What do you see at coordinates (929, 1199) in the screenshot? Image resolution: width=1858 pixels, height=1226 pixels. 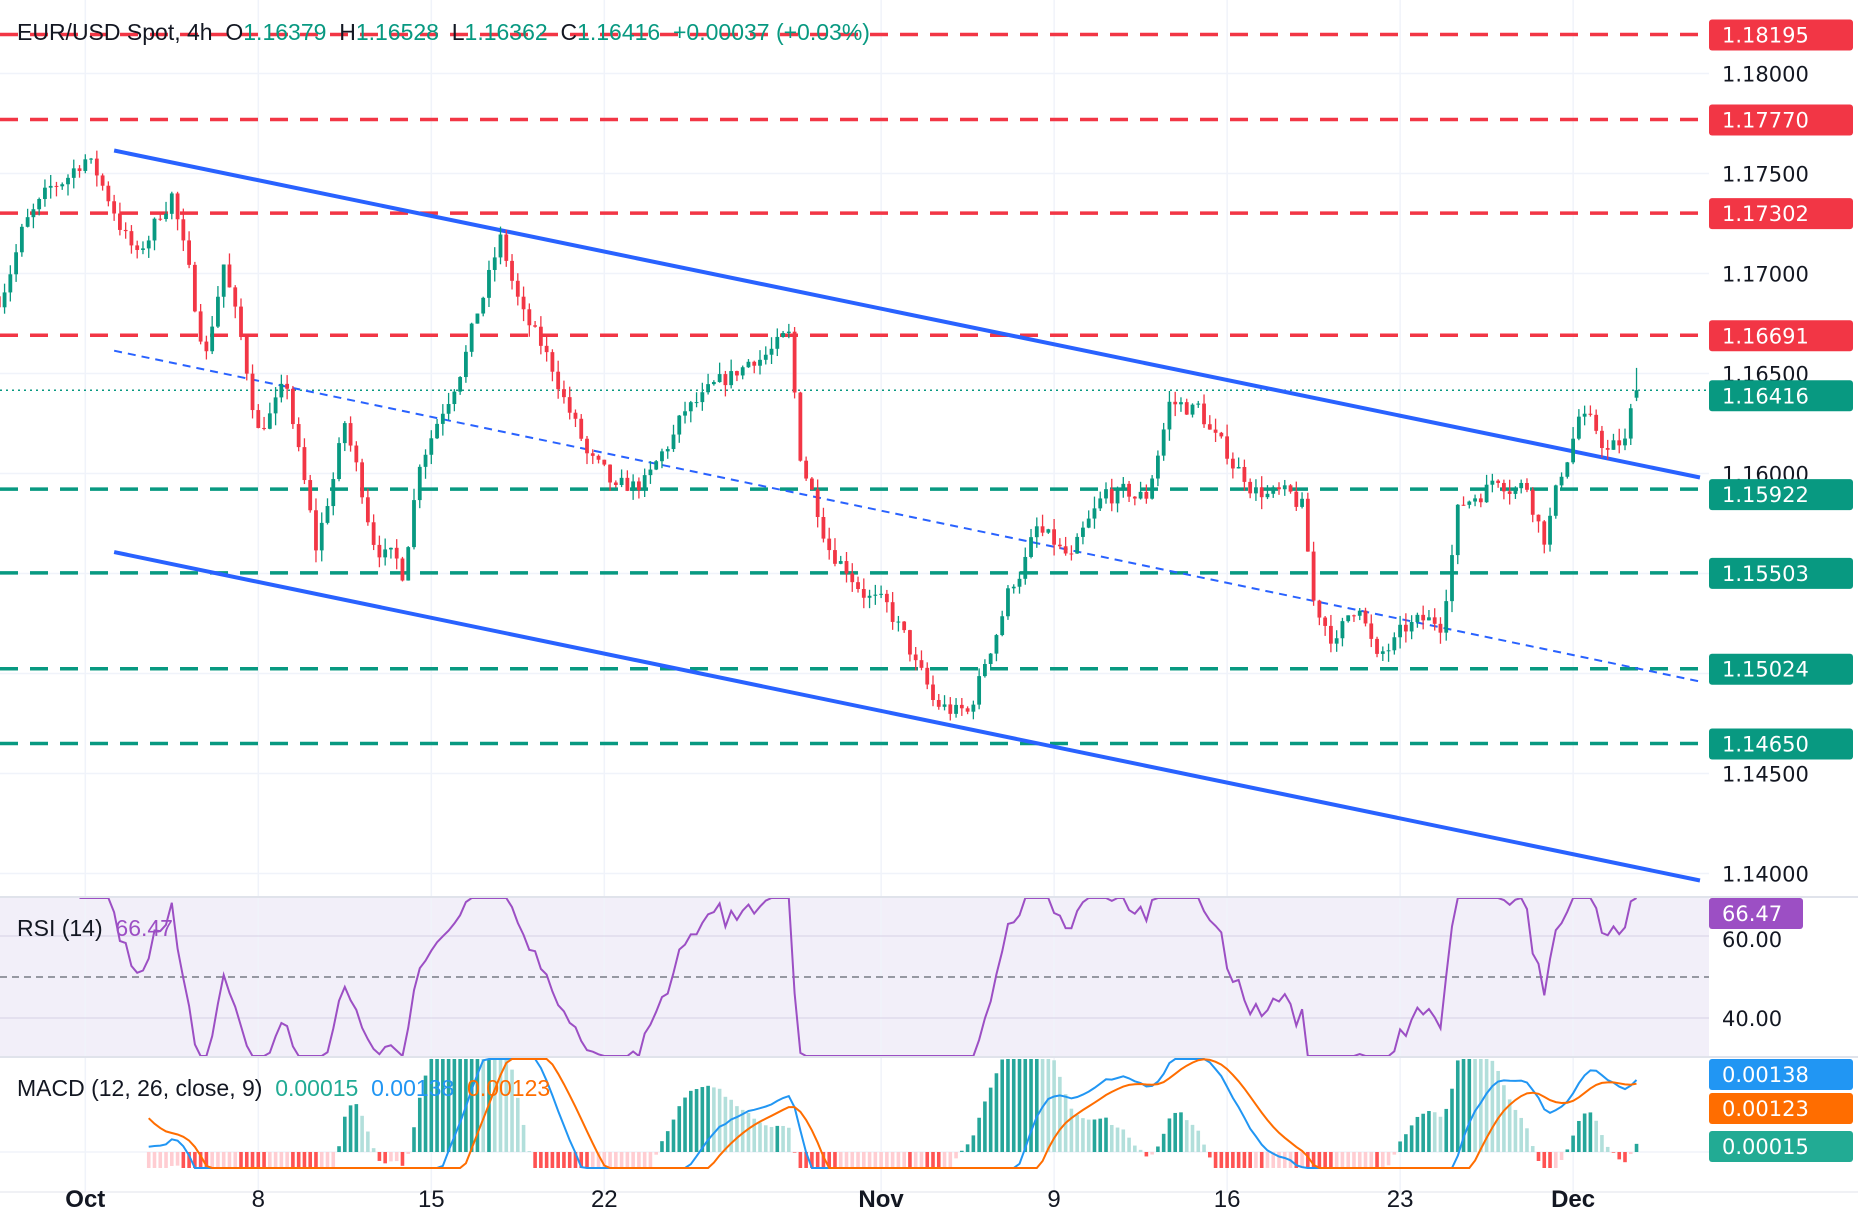 I see `time-axis: Oct 8 15 22 Nov 9 16 23 Dec` at bounding box center [929, 1199].